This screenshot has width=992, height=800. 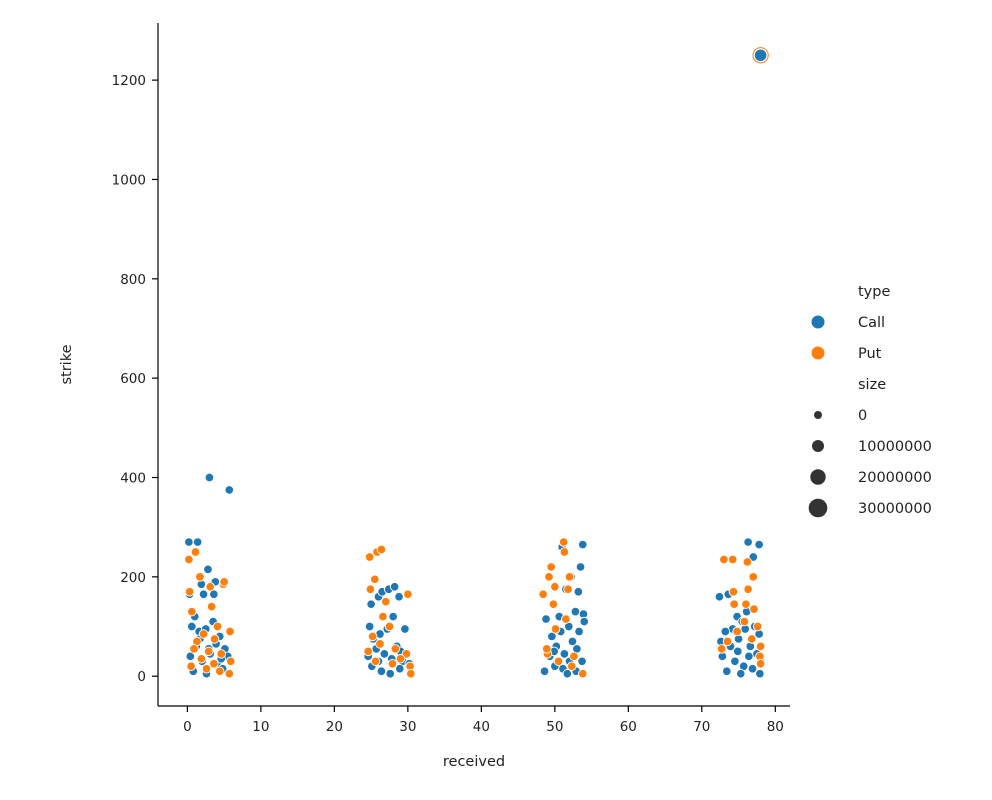 What do you see at coordinates (141, 677) in the screenshot?
I see `y-tick-label: 0` at bounding box center [141, 677].